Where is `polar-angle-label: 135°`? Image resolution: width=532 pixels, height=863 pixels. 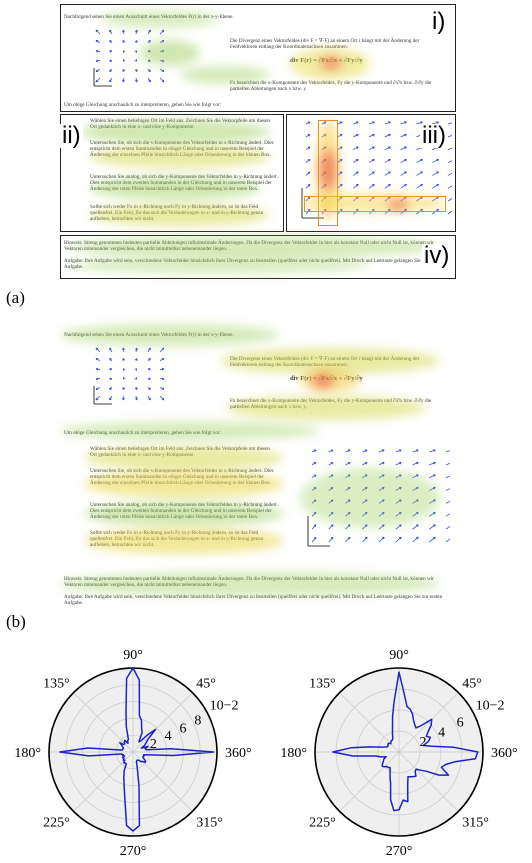
polar-angle-label: 135° is located at coordinates (56, 684).